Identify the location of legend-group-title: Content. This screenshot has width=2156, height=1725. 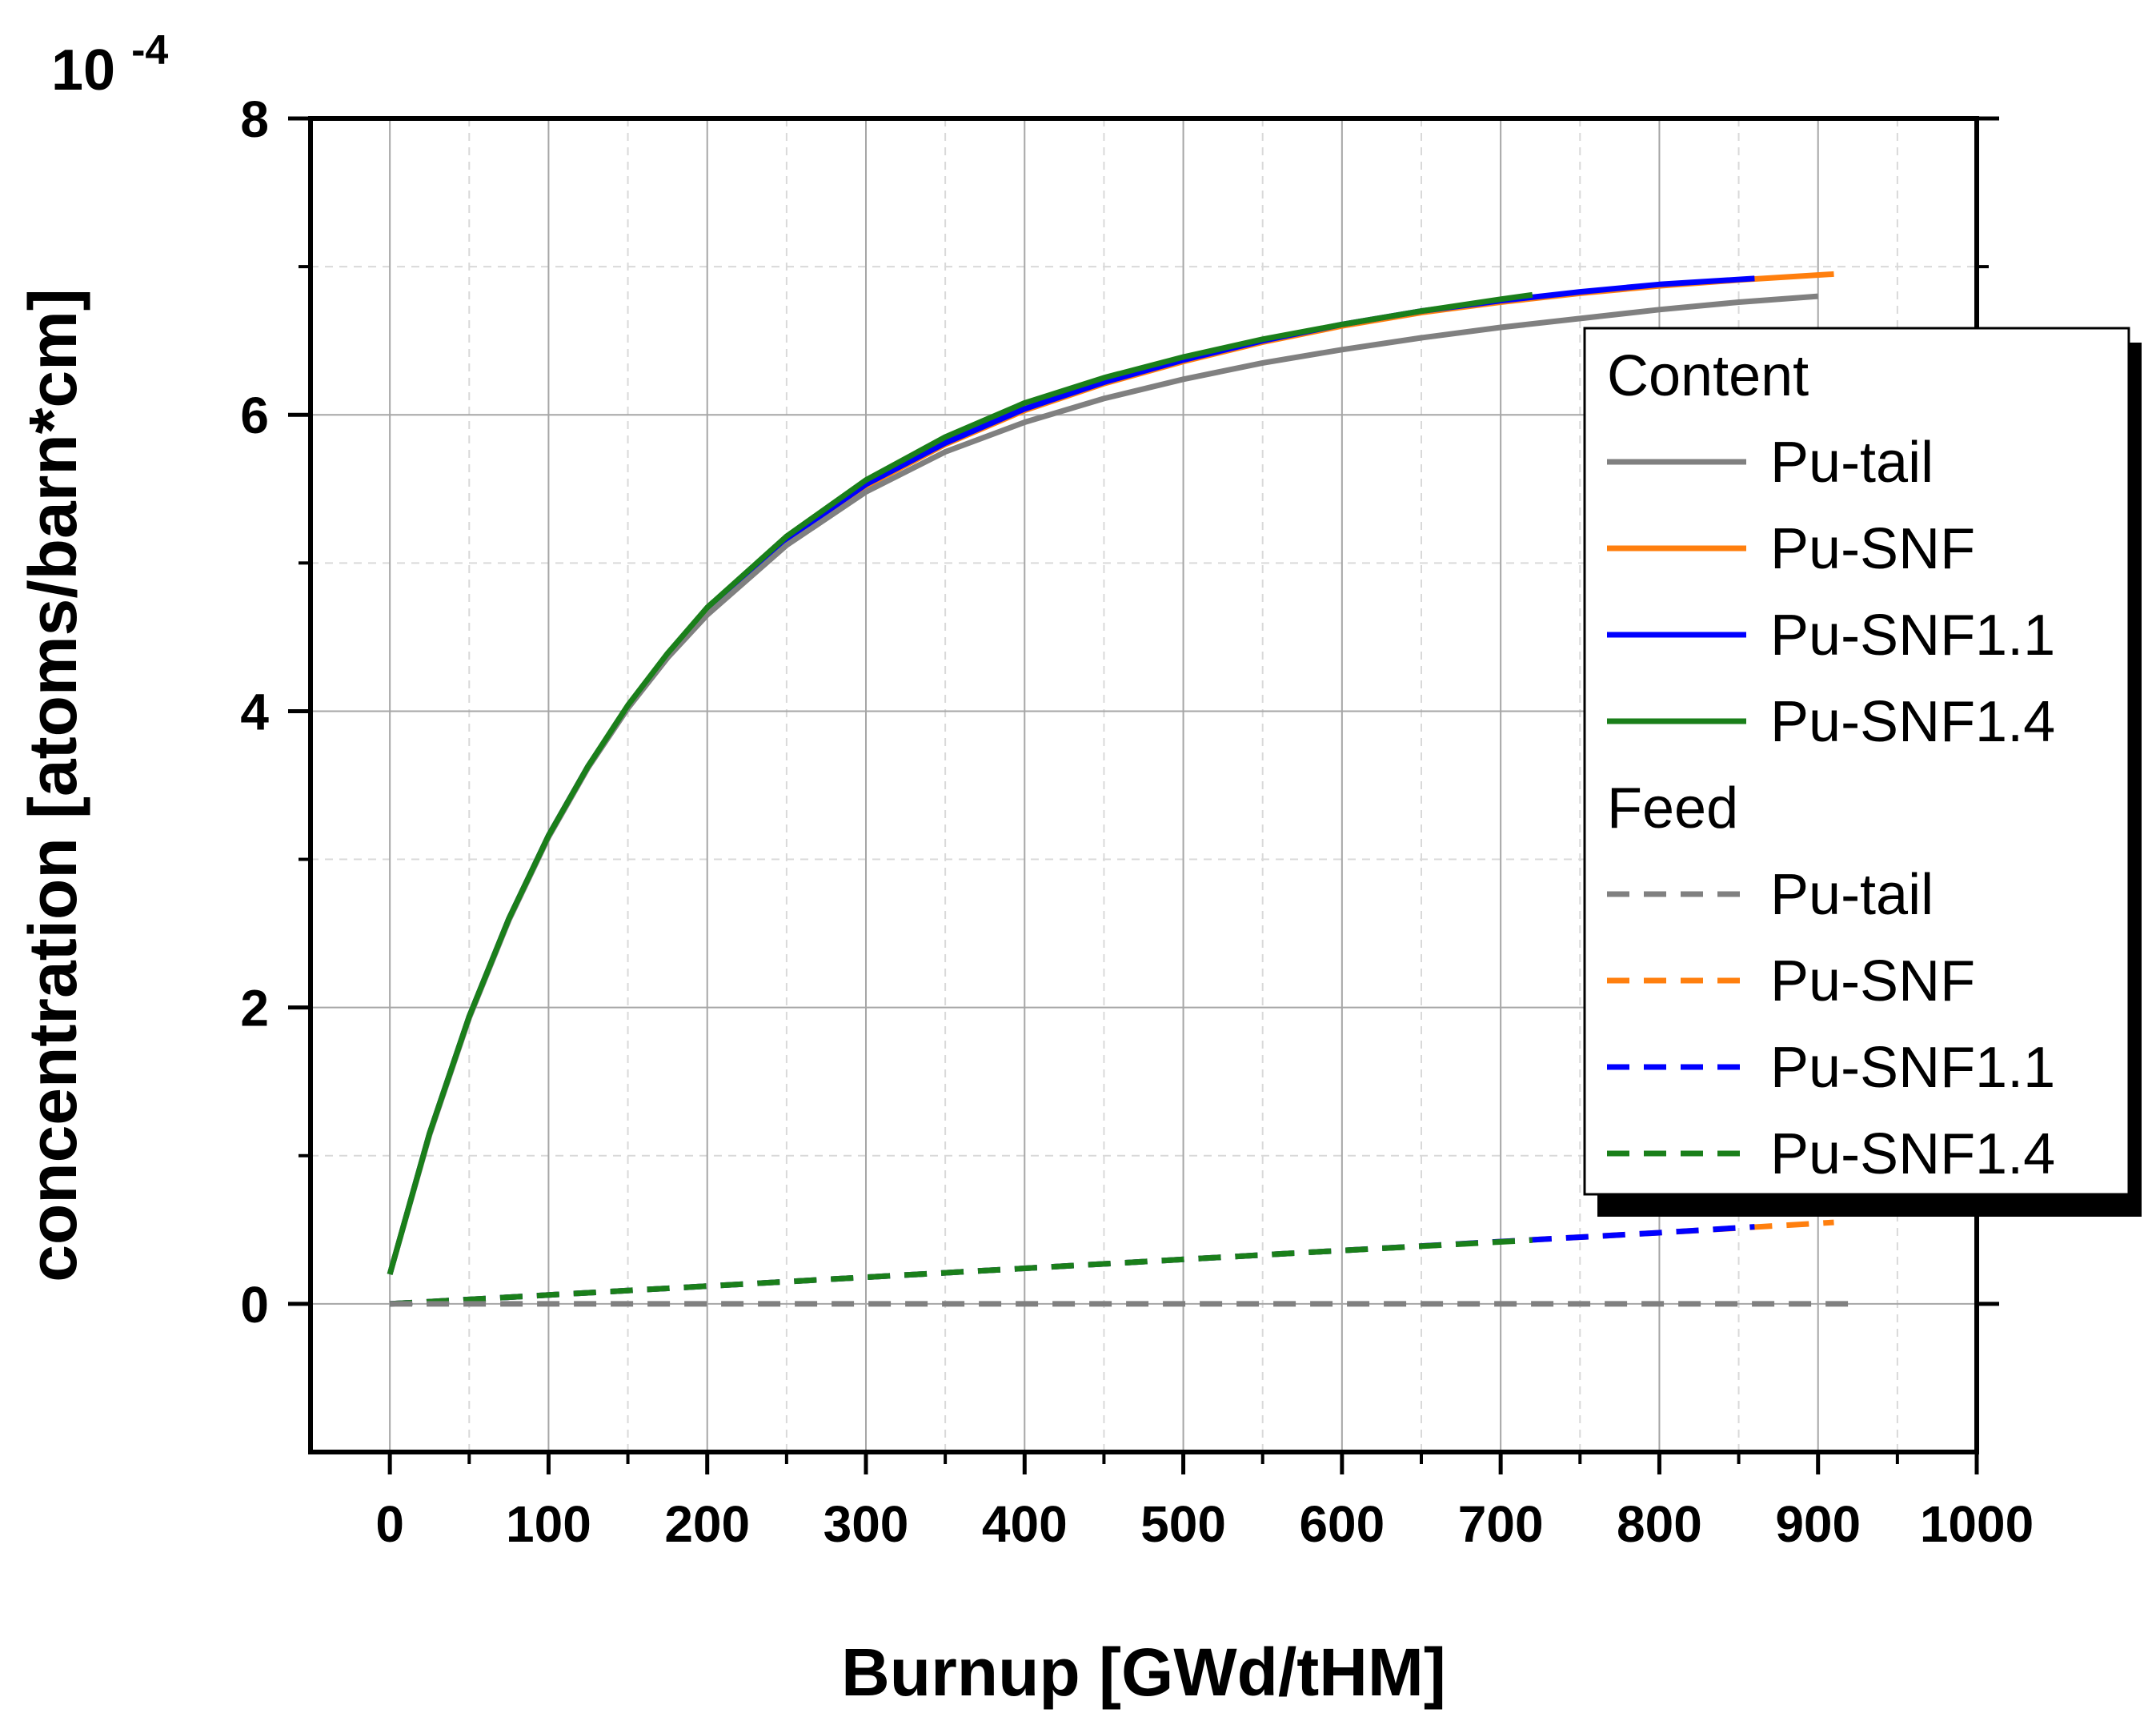
(1708, 376).